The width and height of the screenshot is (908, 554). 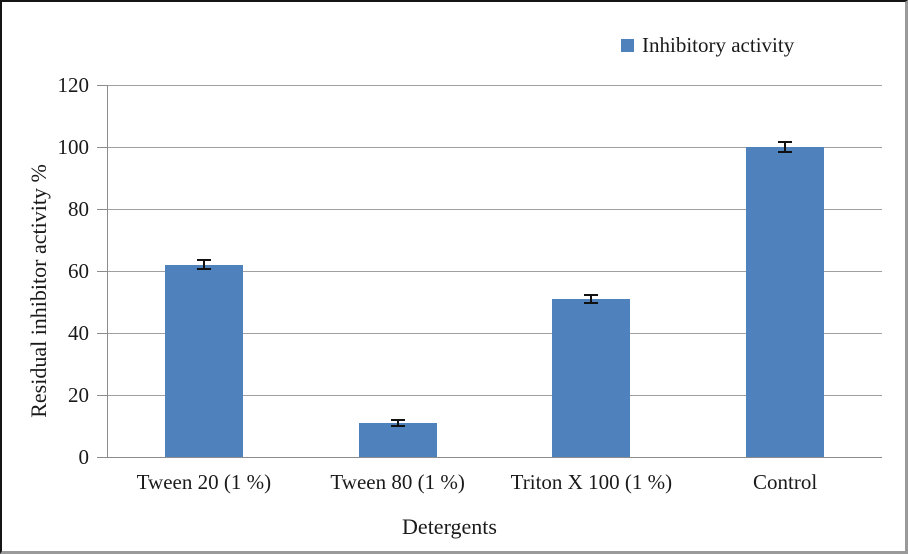 What do you see at coordinates (73, 147) in the screenshot?
I see `y-axis-tick-label: 100` at bounding box center [73, 147].